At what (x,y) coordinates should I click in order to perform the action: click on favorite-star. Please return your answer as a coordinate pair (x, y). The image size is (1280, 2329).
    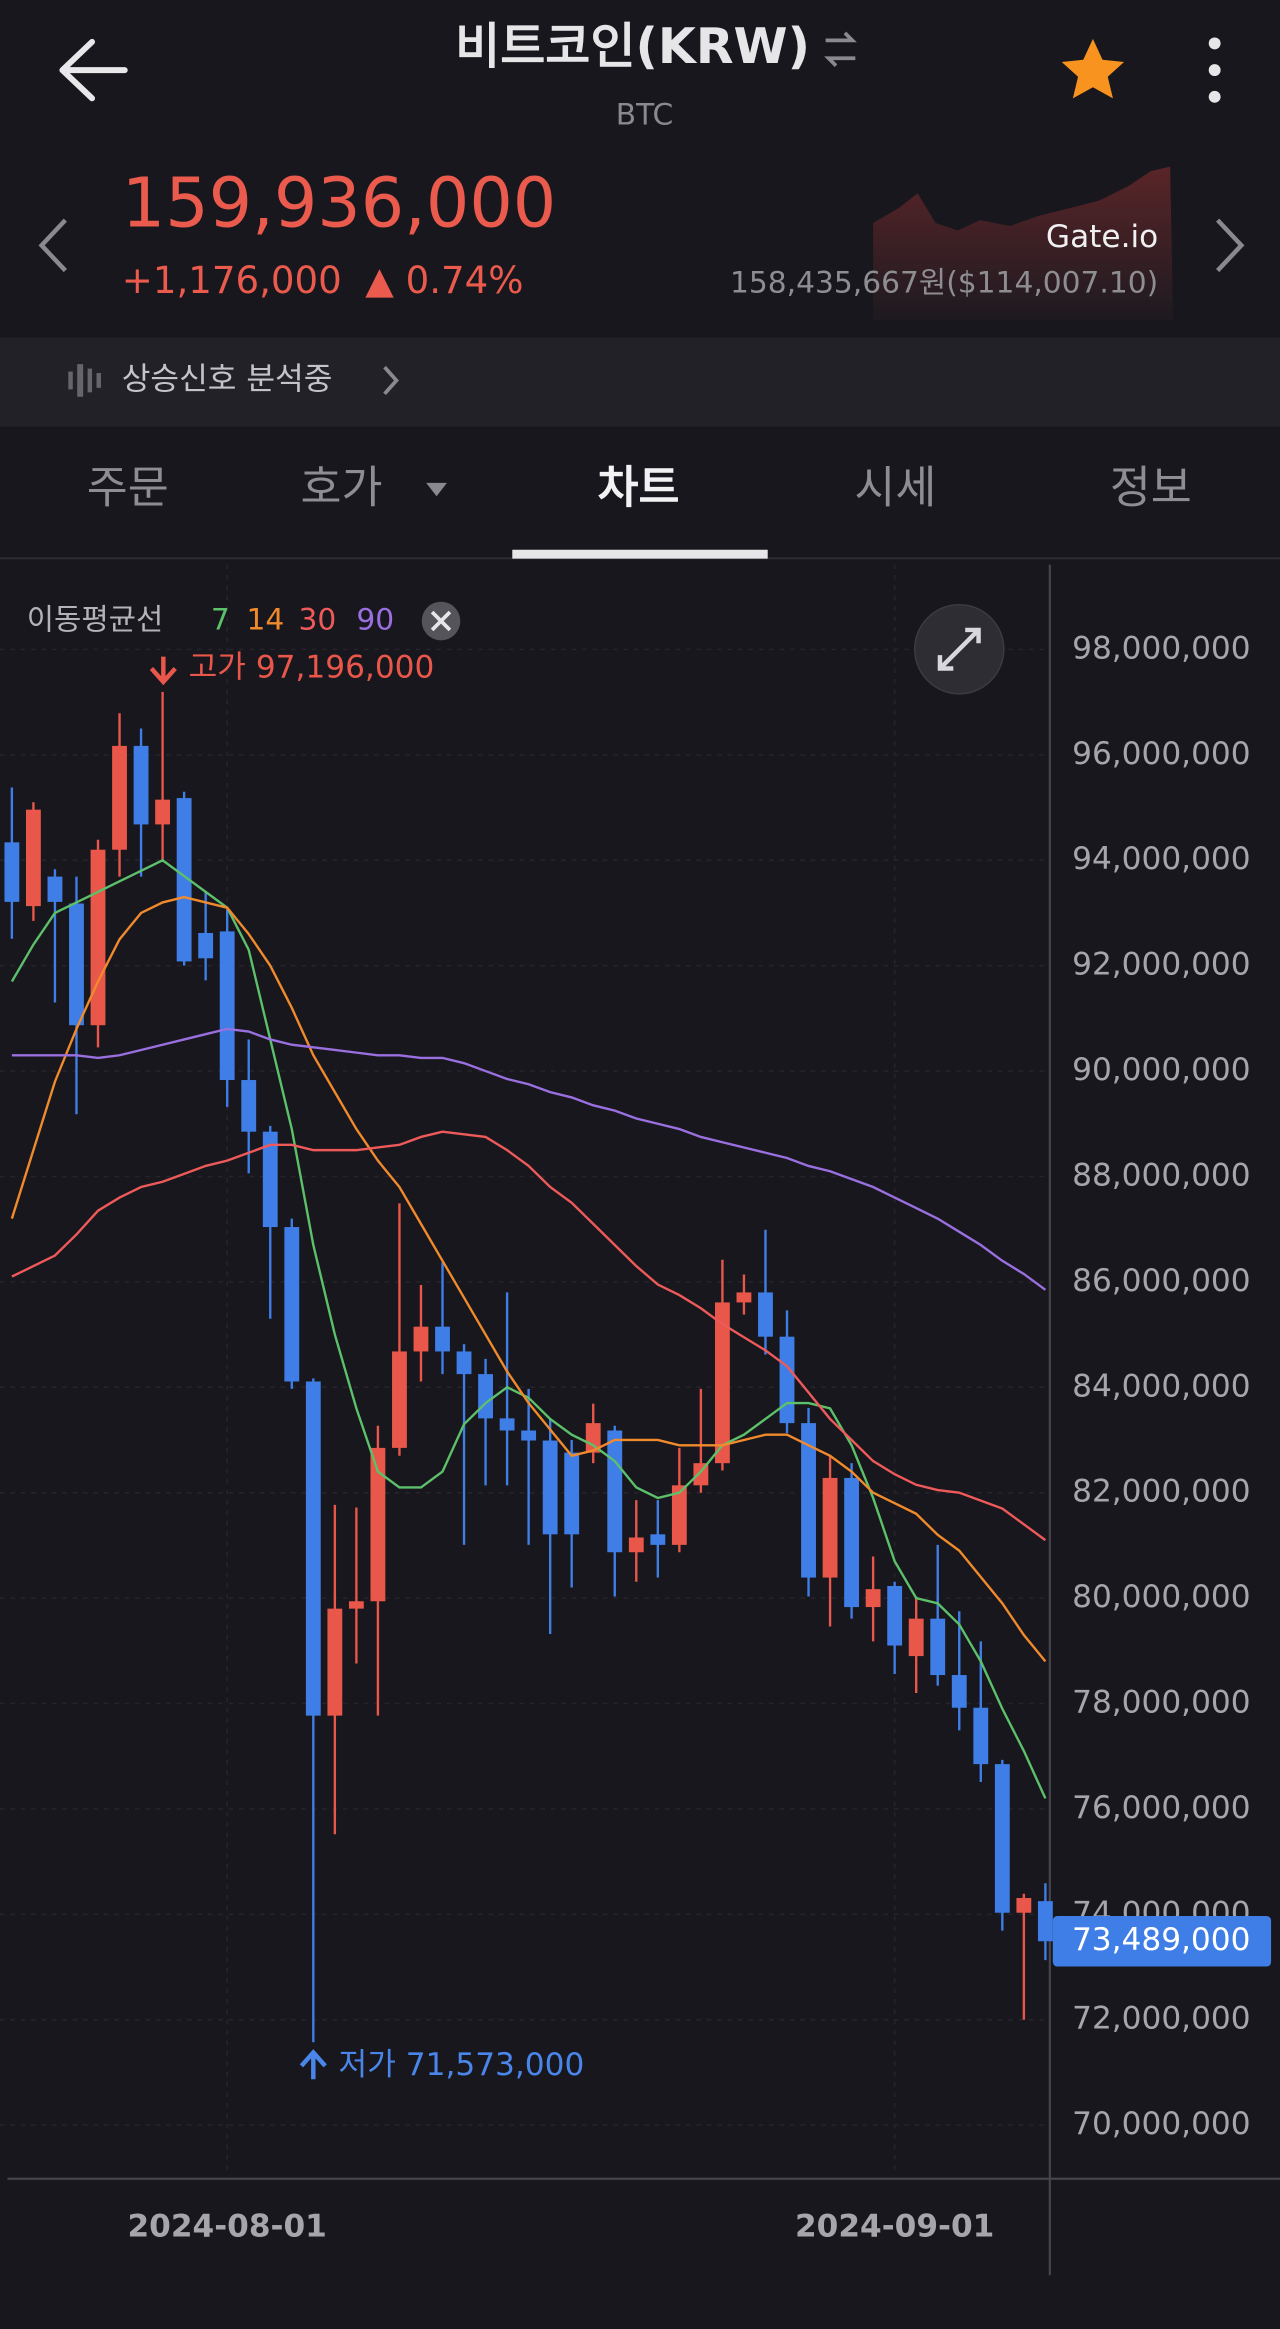
    Looking at the image, I should click on (1093, 68).